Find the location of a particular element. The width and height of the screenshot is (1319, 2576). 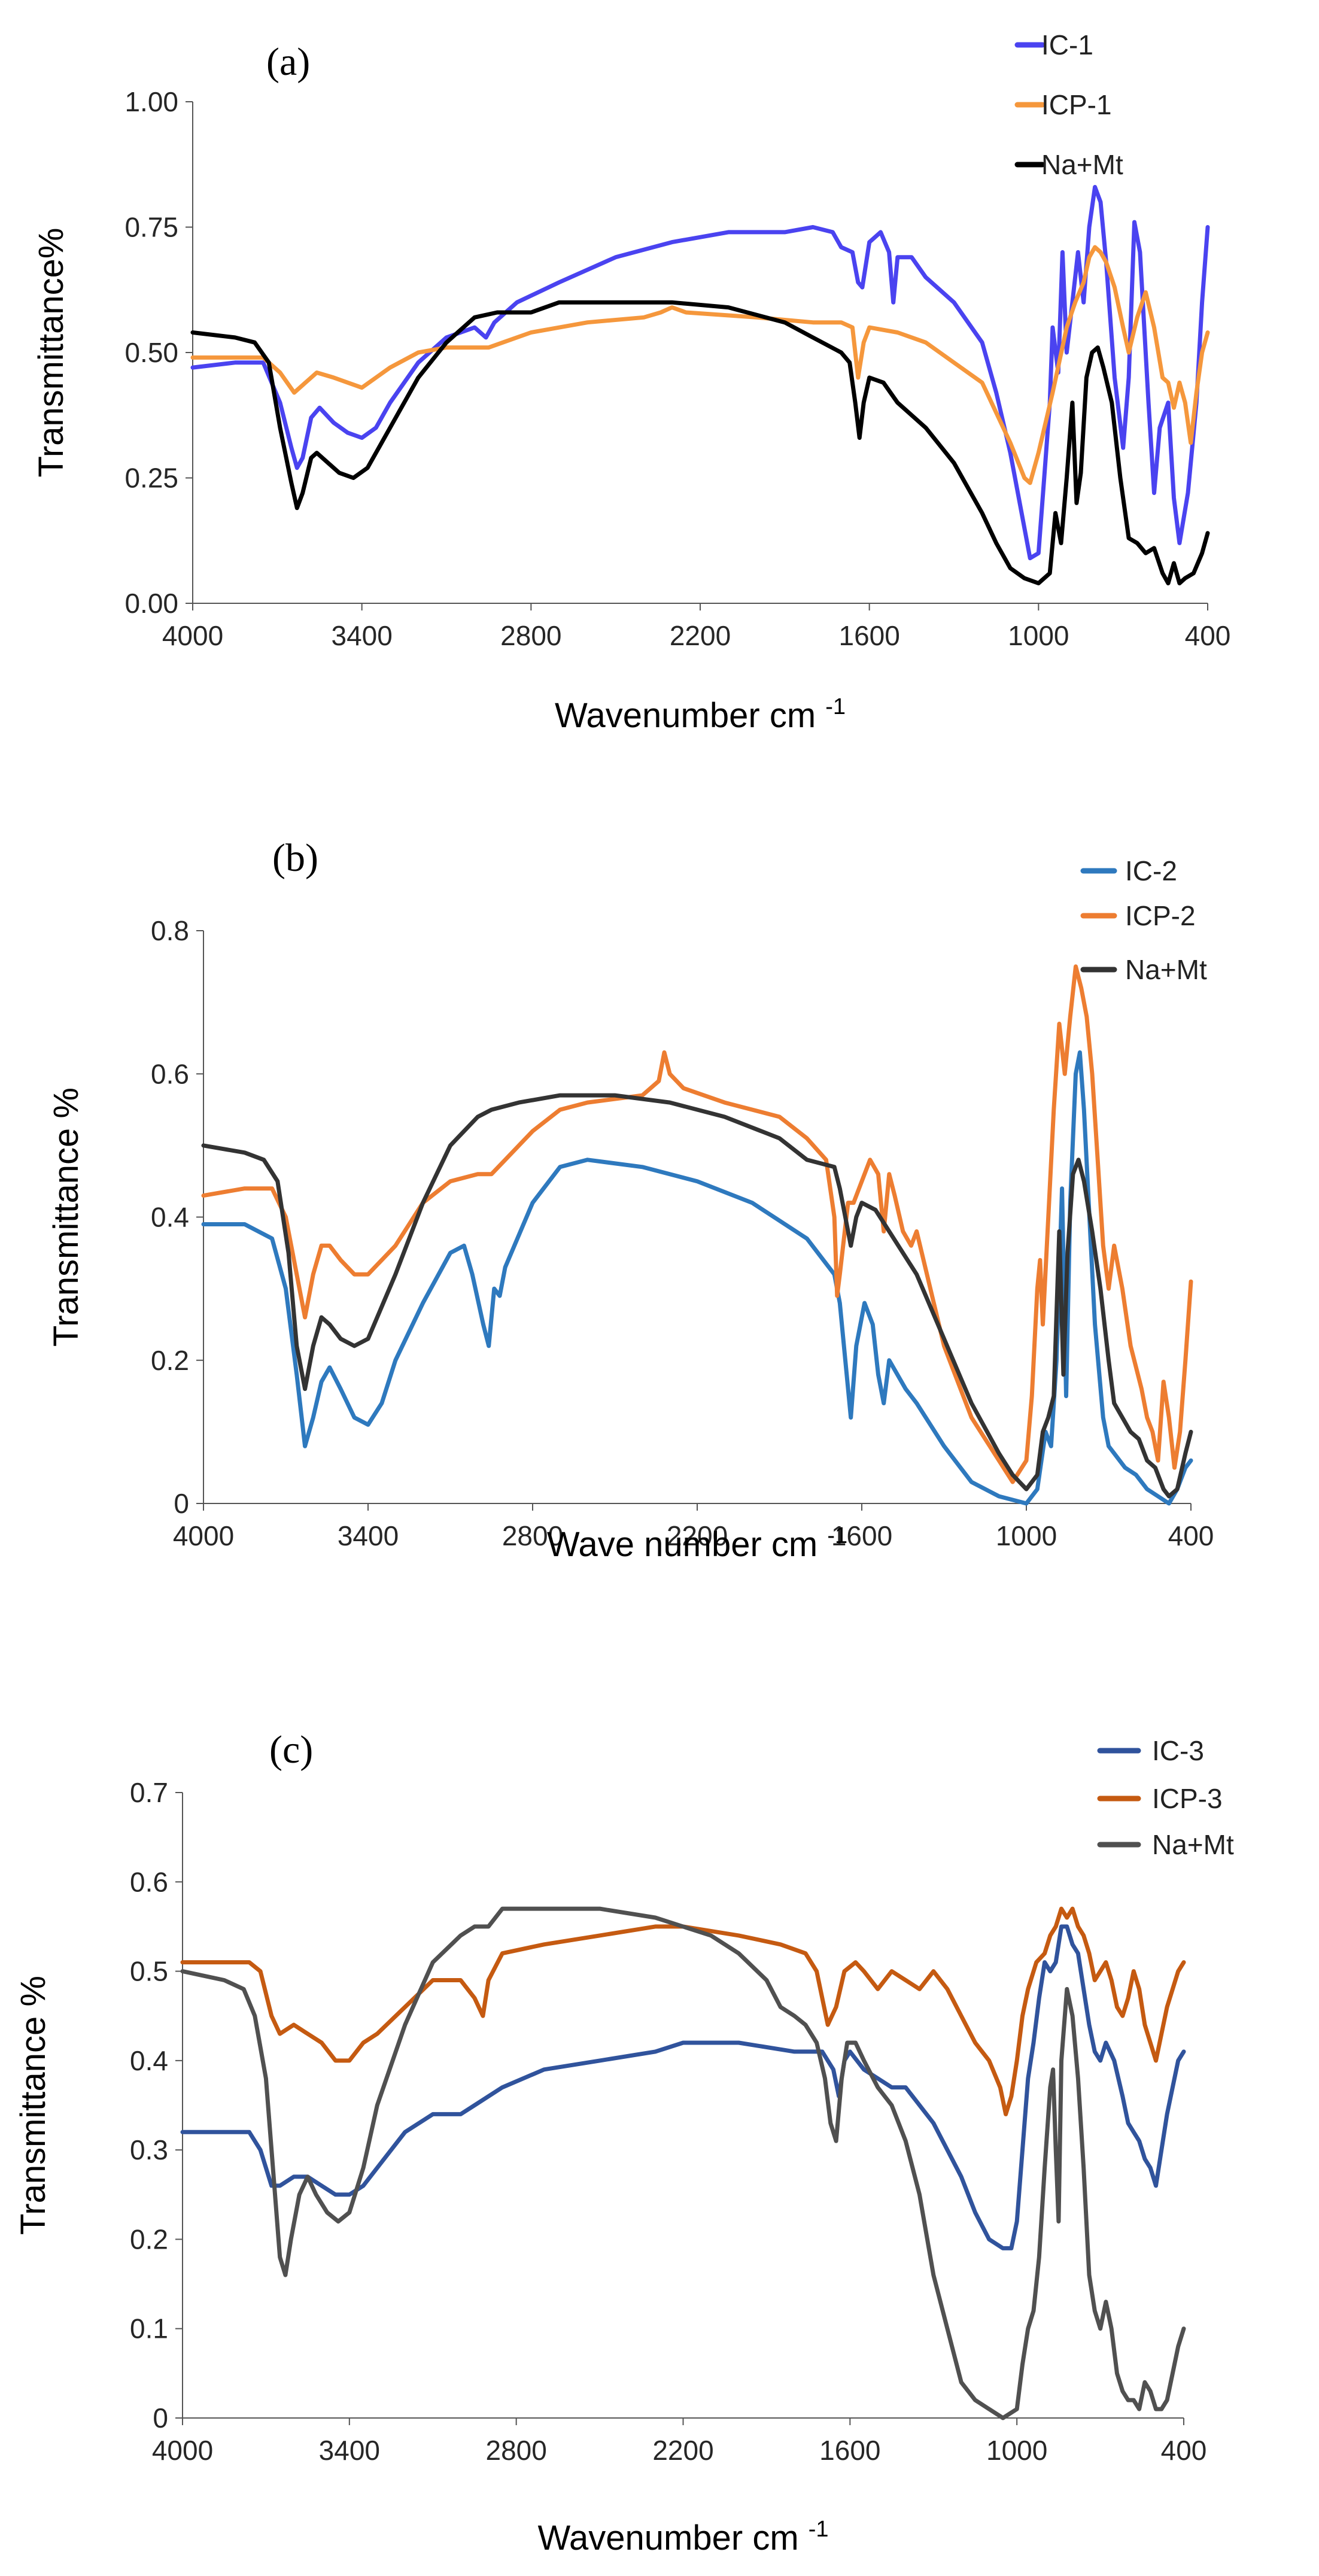

legend-label: ICP-1 is located at coordinates (1077, 104).